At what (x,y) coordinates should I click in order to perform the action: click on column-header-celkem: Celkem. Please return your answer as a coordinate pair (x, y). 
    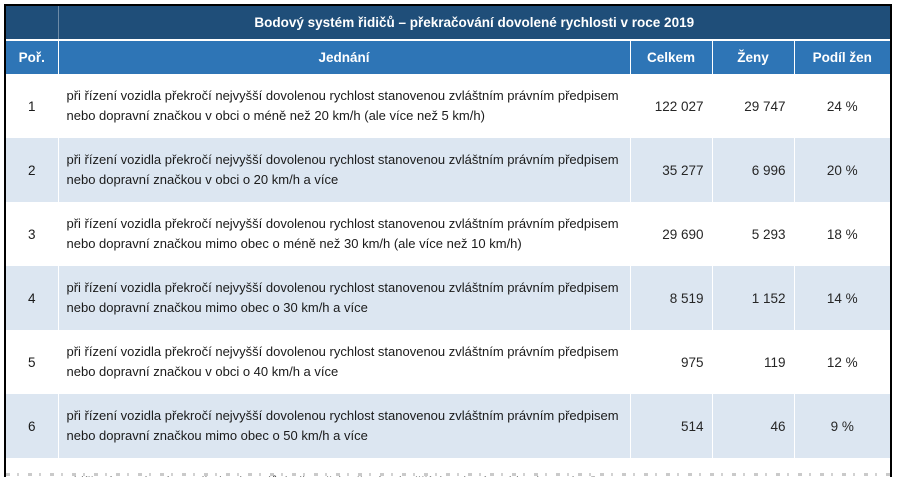
    Looking at the image, I should click on (671, 57).